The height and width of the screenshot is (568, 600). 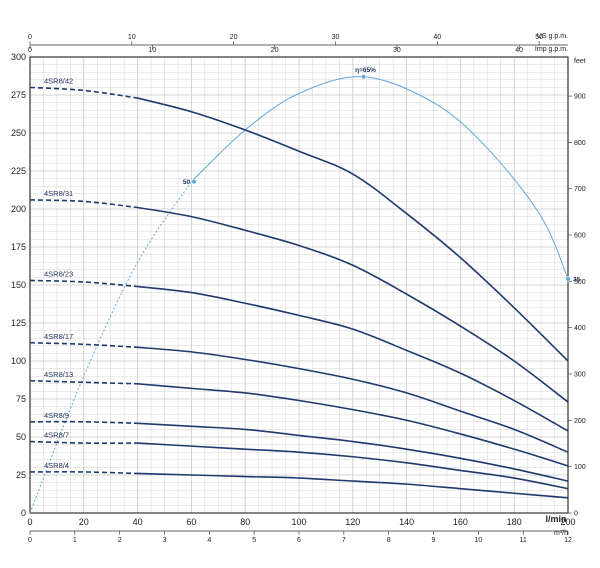 I want to click on series-label: 4SR8/17, so click(x=58, y=336).